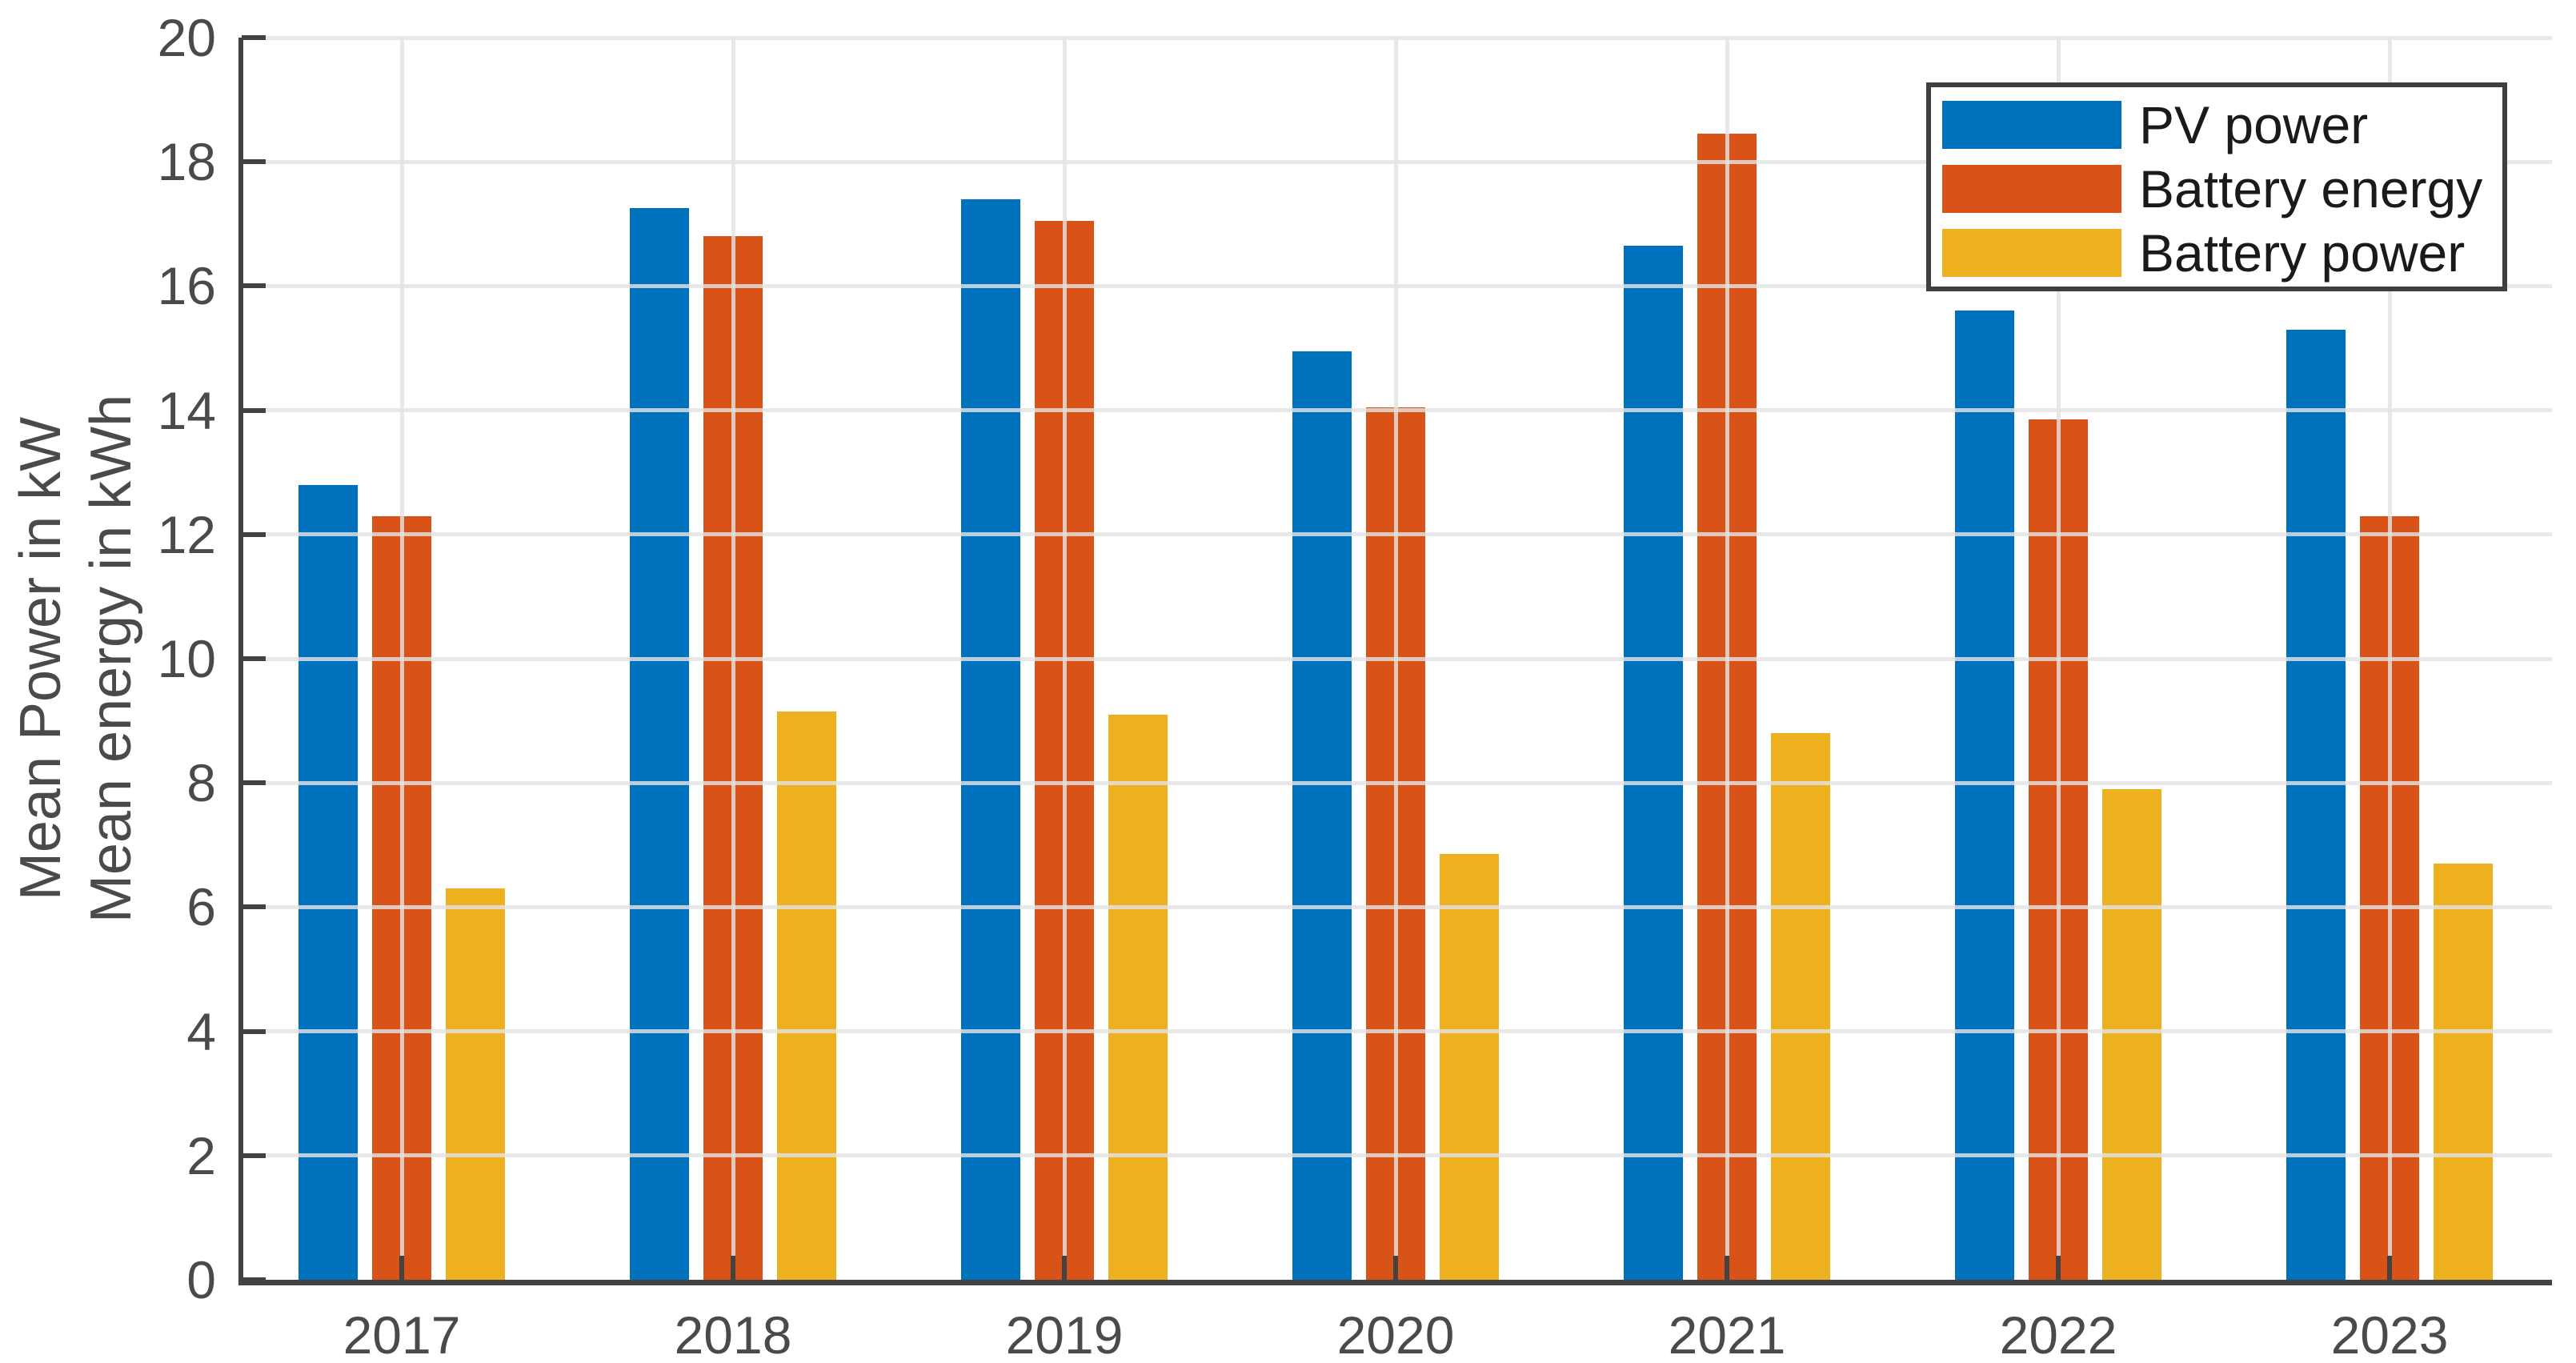 The image size is (2576, 1363). What do you see at coordinates (2031, 189) in the screenshot?
I see `legend-swatch-battery-energy` at bounding box center [2031, 189].